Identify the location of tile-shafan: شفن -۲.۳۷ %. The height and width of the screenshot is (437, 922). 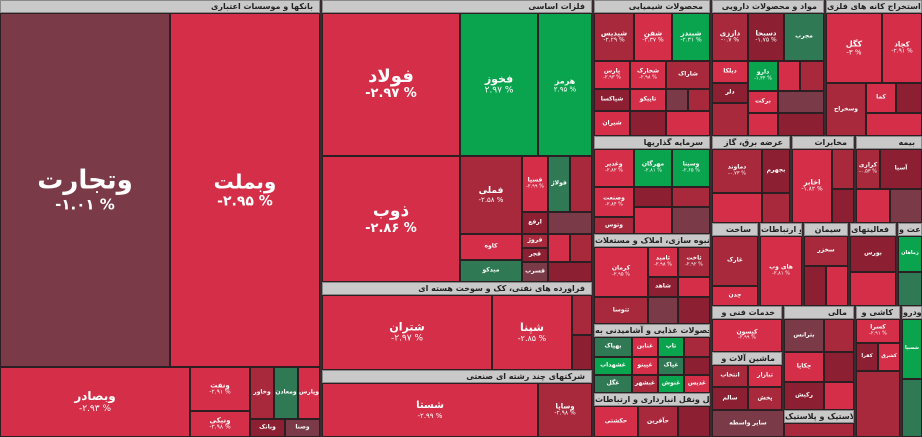
(653, 37).